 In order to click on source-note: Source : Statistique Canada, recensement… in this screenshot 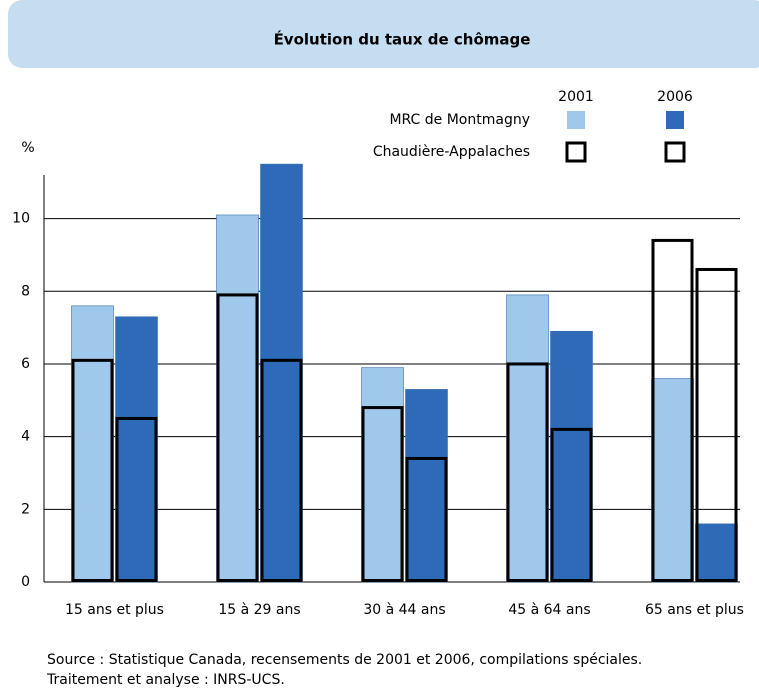, I will do `click(344, 660)`.